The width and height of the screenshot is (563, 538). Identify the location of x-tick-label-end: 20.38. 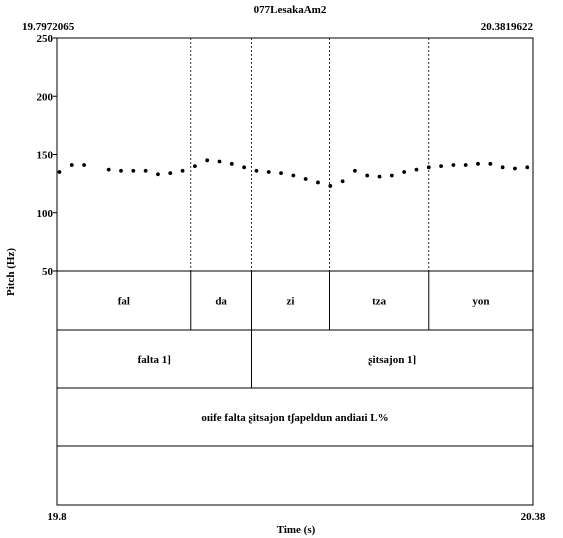
(533, 517).